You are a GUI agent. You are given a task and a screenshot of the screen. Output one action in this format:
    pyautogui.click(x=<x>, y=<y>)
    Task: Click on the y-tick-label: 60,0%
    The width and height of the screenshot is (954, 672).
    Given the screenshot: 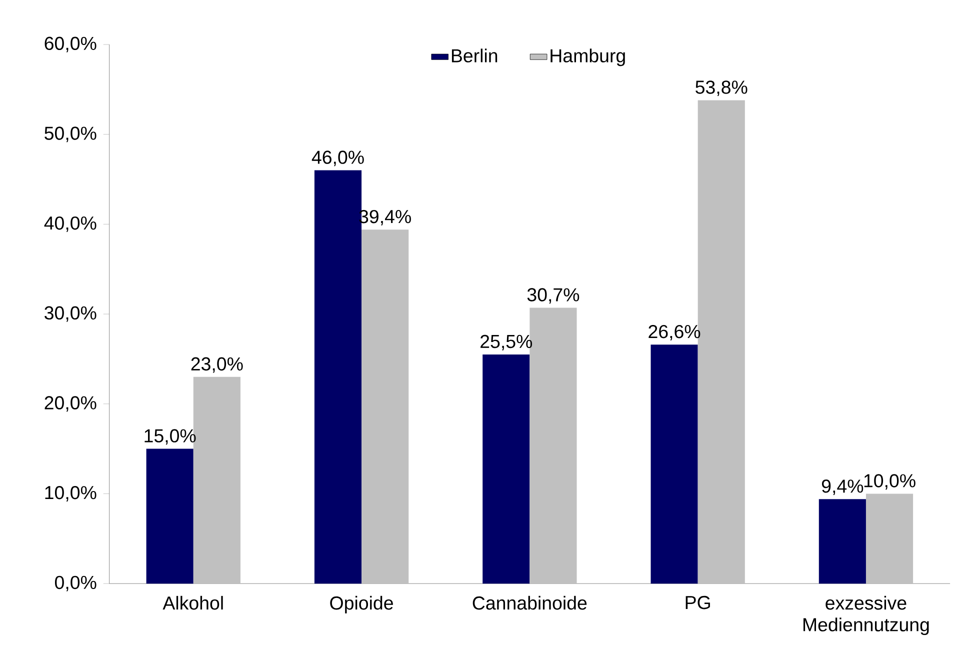 What is the action you would take?
    pyautogui.click(x=70, y=44)
    